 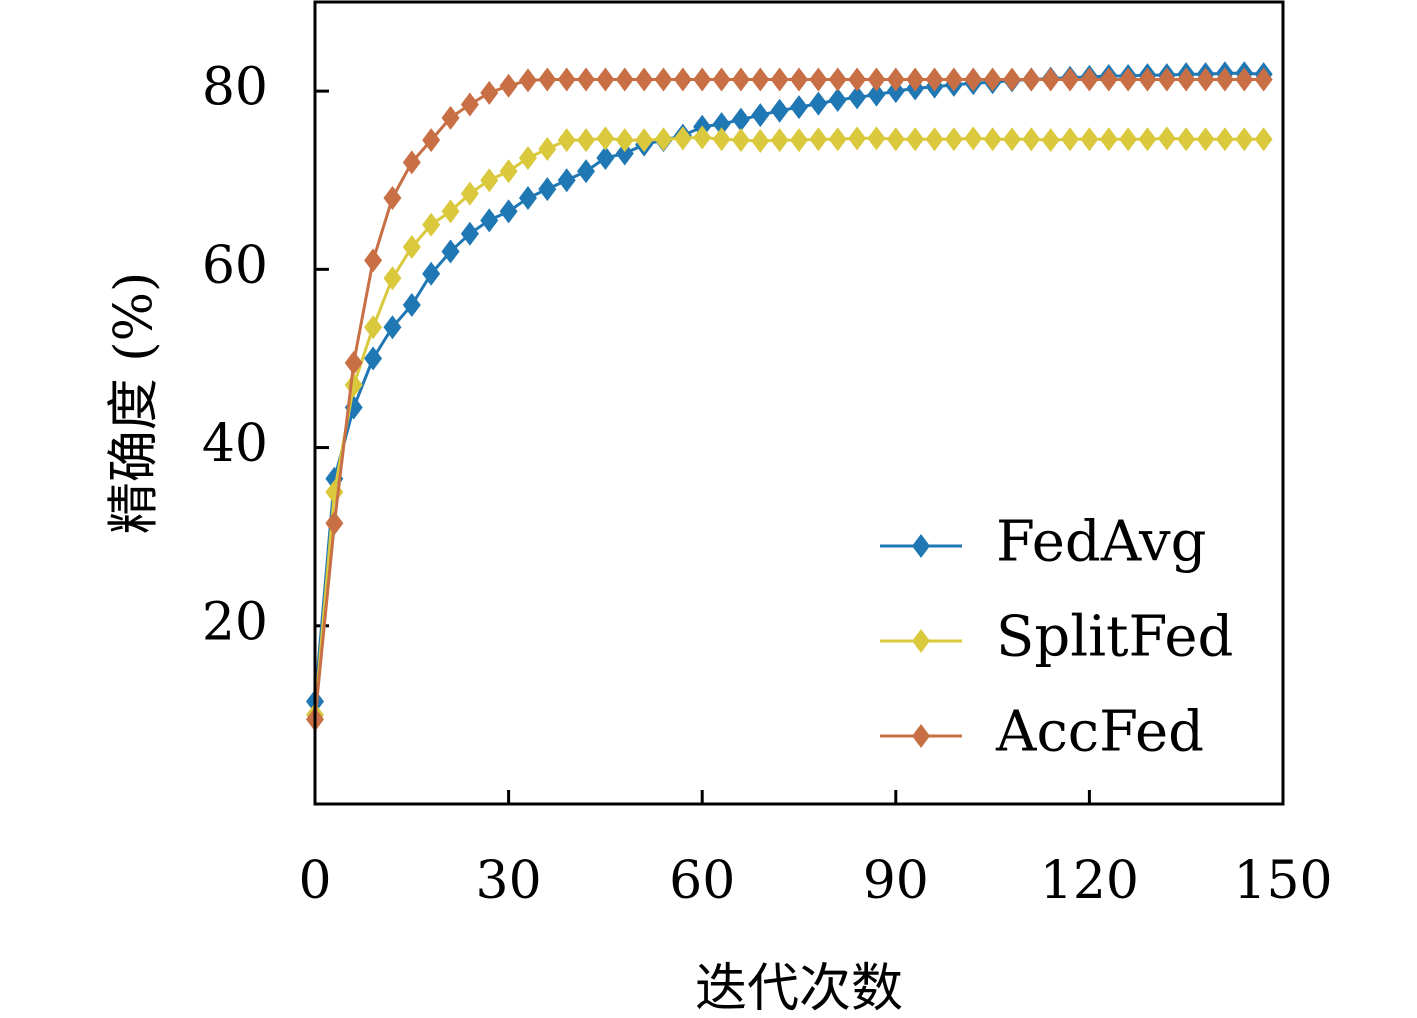 I want to click on x-axis-ticks: 0 30 60 90 120 150, so click(x=815, y=850).